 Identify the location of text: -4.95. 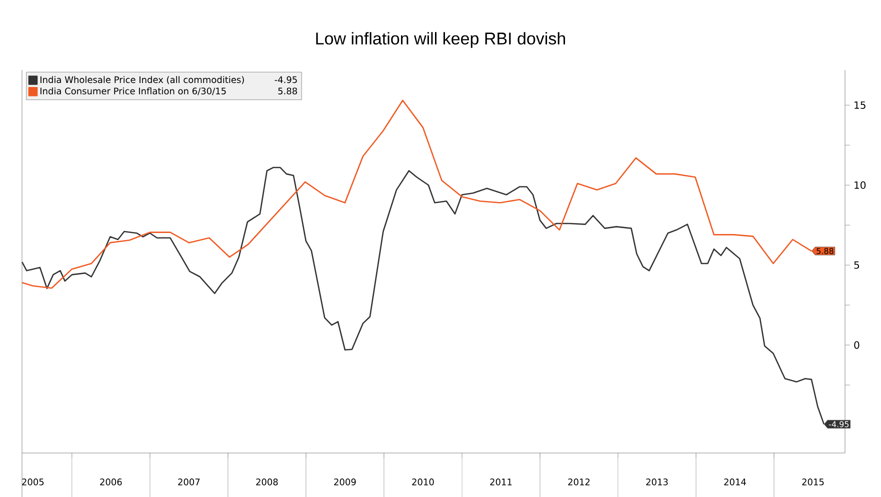
(285, 80).